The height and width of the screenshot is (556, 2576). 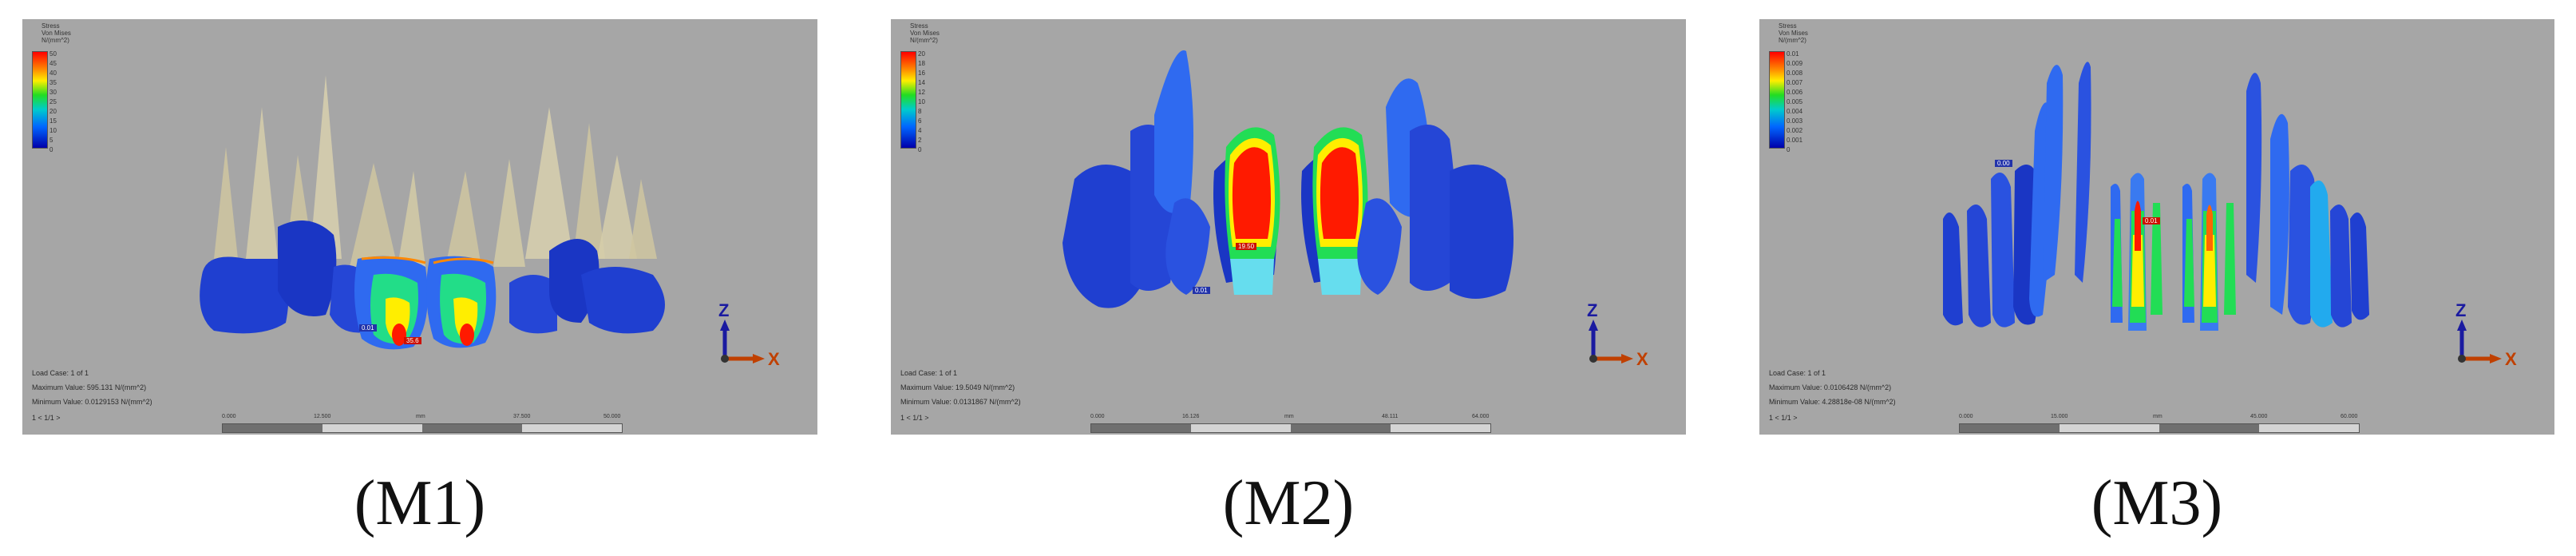 I want to click on caption-m3: (M3), so click(x=2157, y=503).